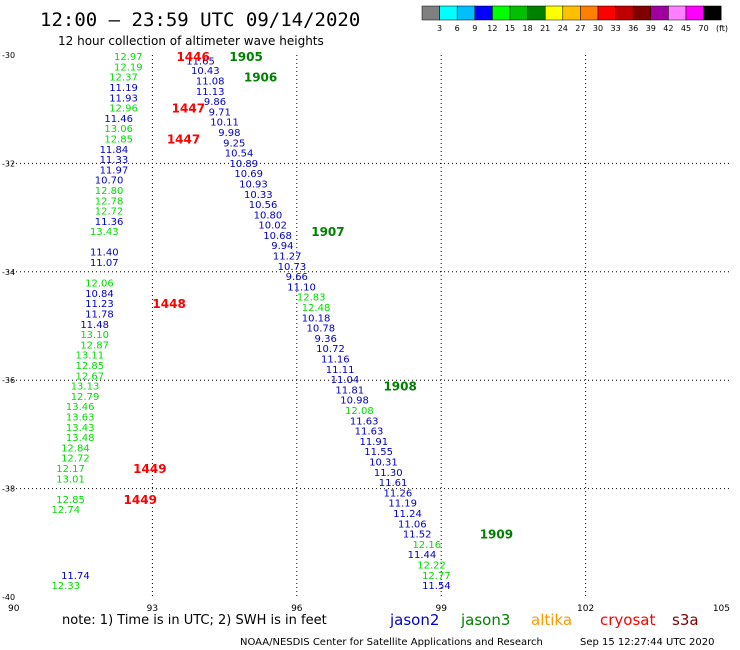 This screenshot has height=650, width=740. What do you see at coordinates (439, 28) in the screenshot?
I see `color-scale-label: 3` at bounding box center [439, 28].